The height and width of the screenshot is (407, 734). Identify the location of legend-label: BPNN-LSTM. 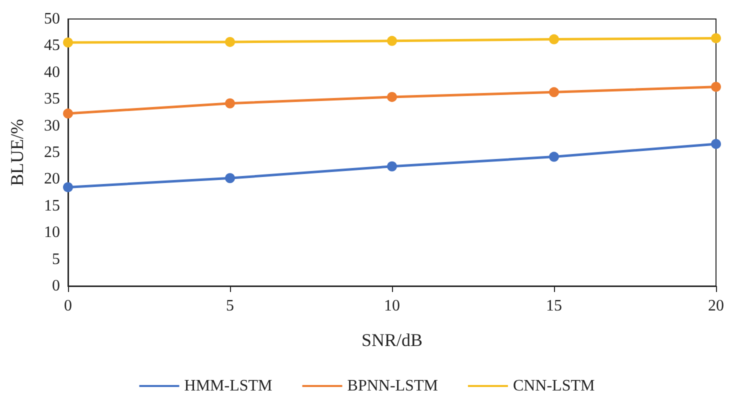
(392, 386).